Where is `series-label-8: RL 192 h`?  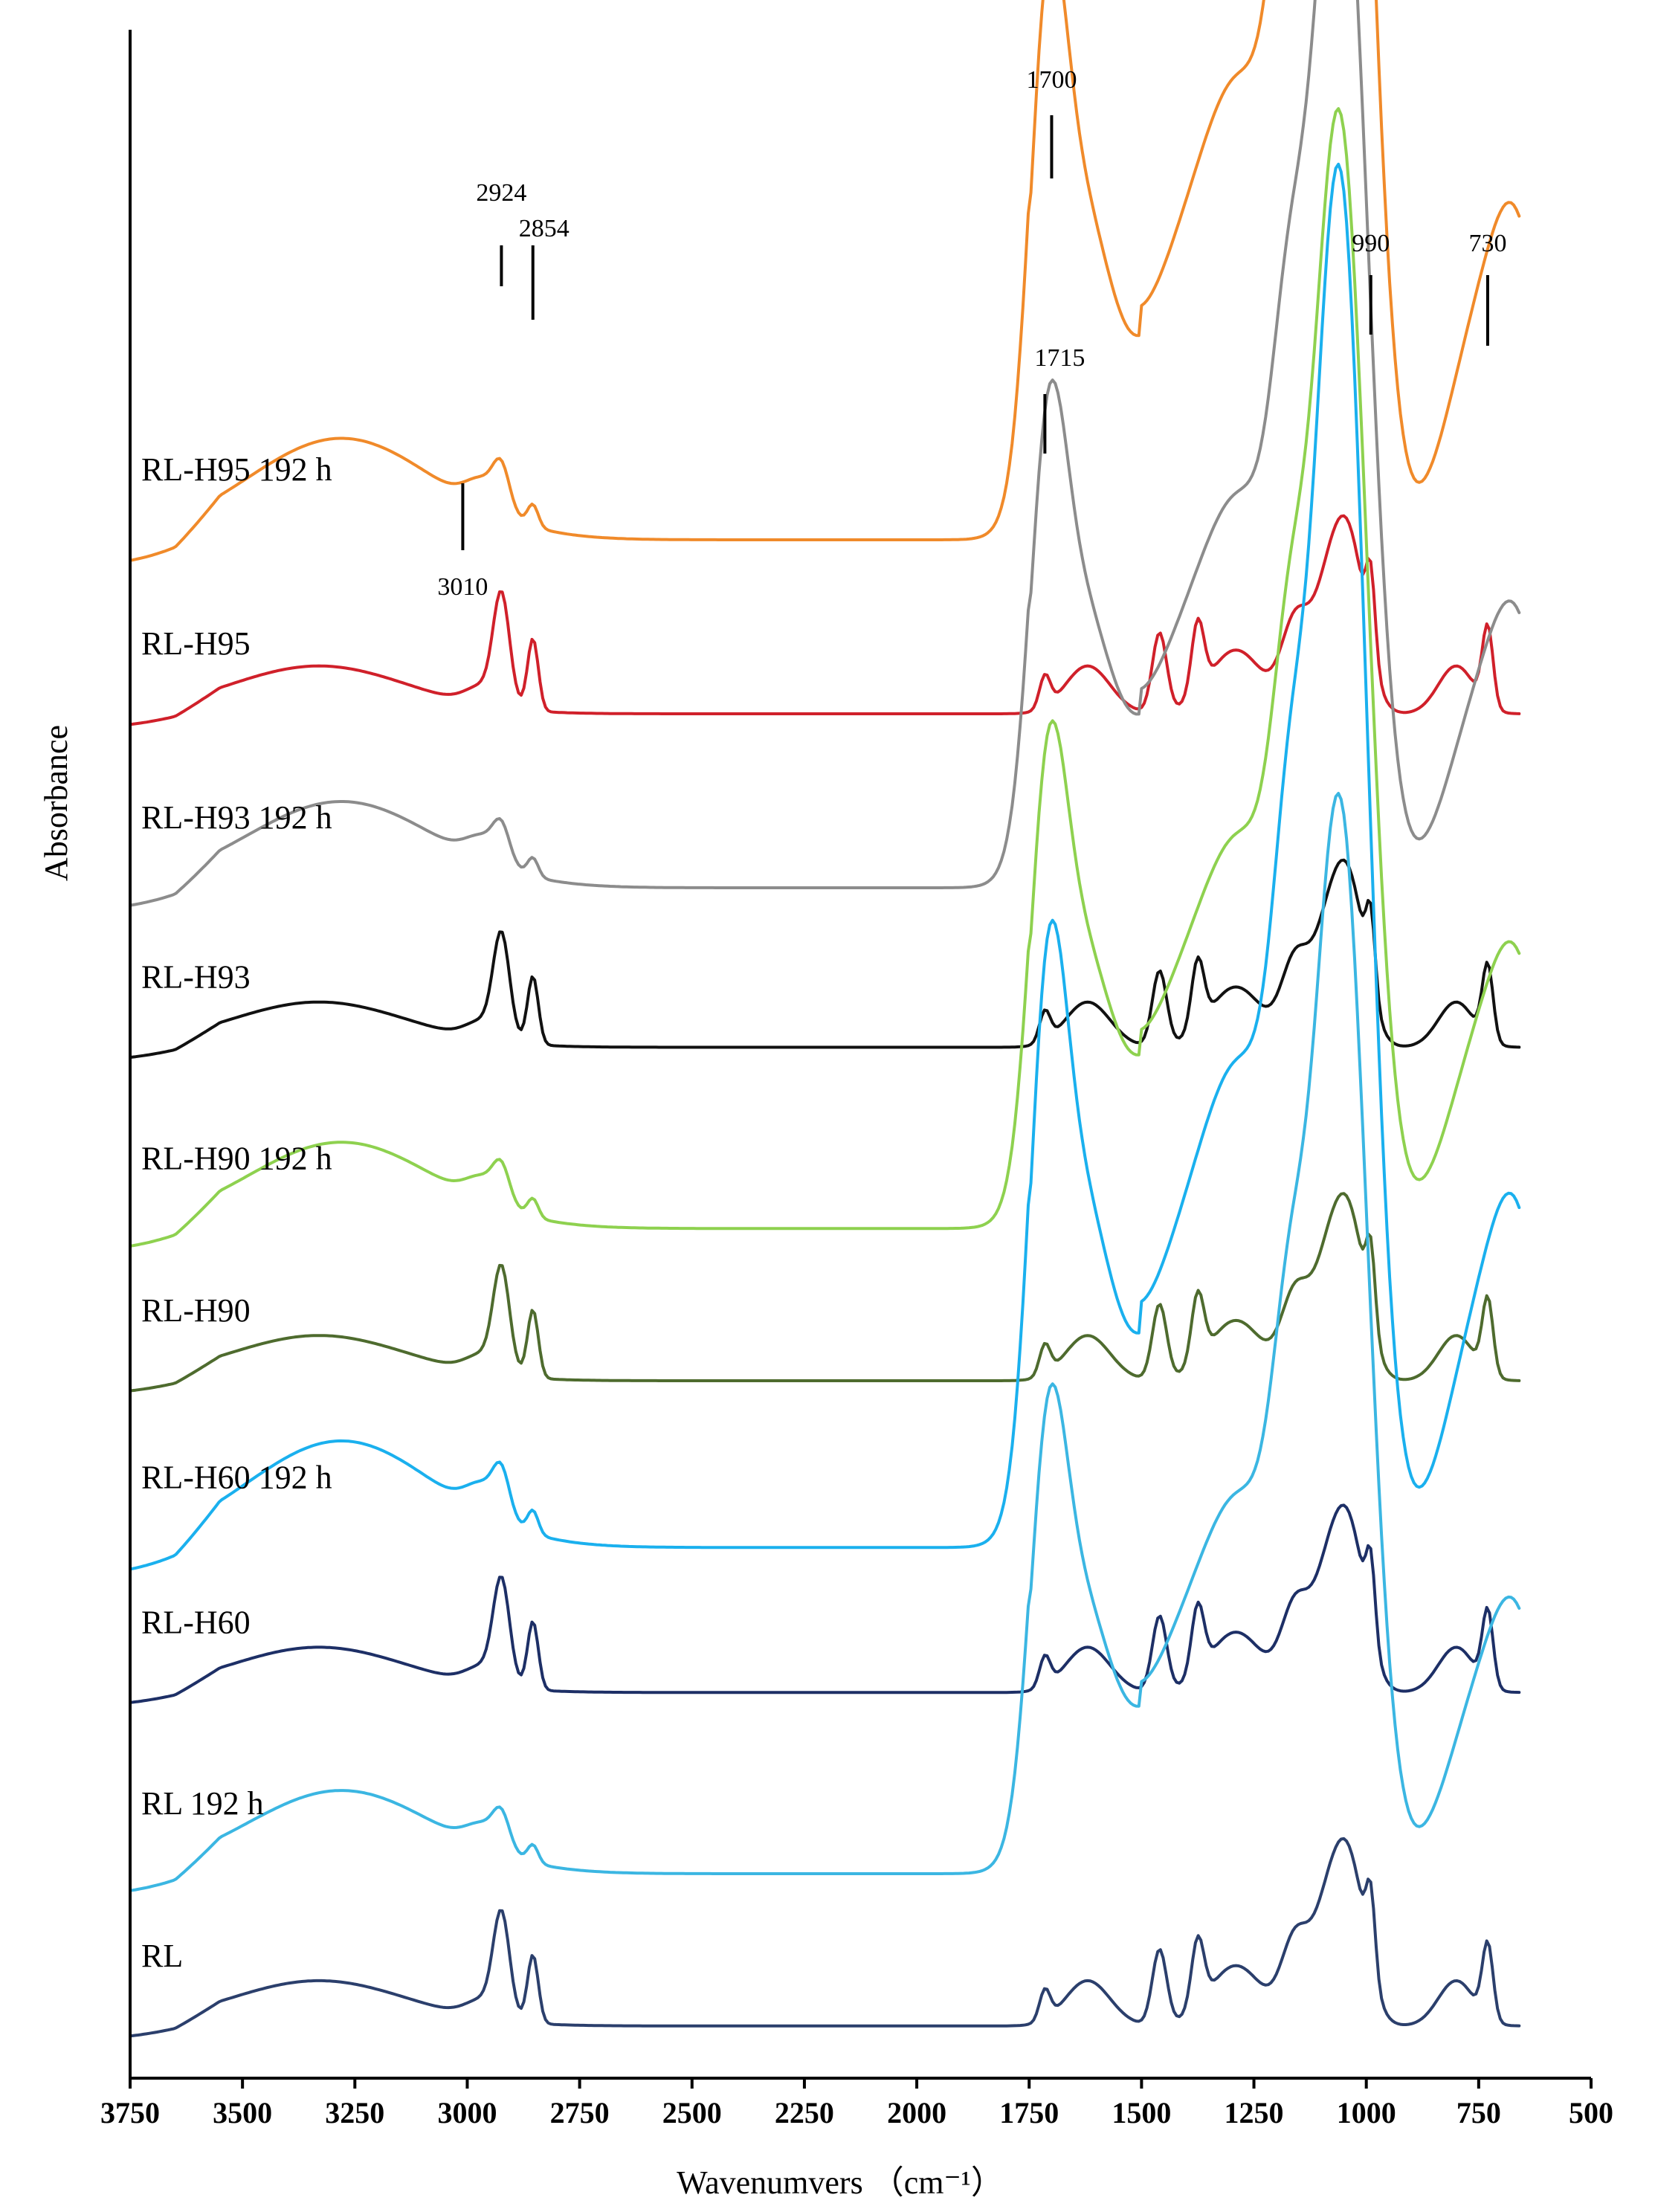 series-label-8: RL 192 h is located at coordinates (203, 1803).